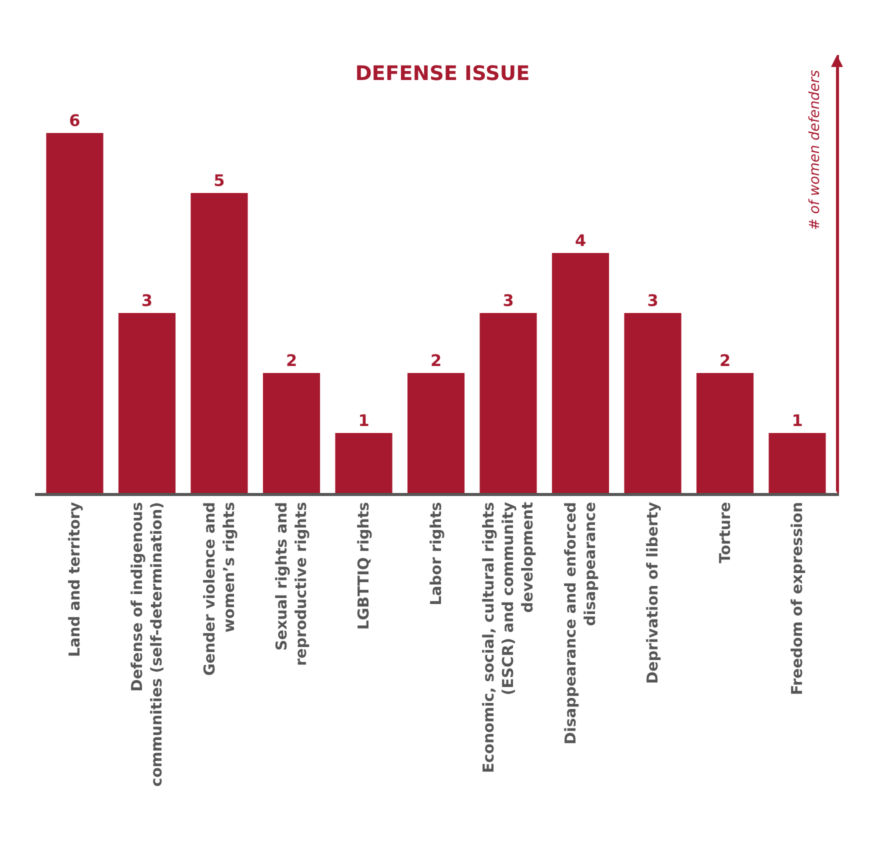  What do you see at coordinates (580, 240) in the screenshot?
I see `data-label: 4` at bounding box center [580, 240].